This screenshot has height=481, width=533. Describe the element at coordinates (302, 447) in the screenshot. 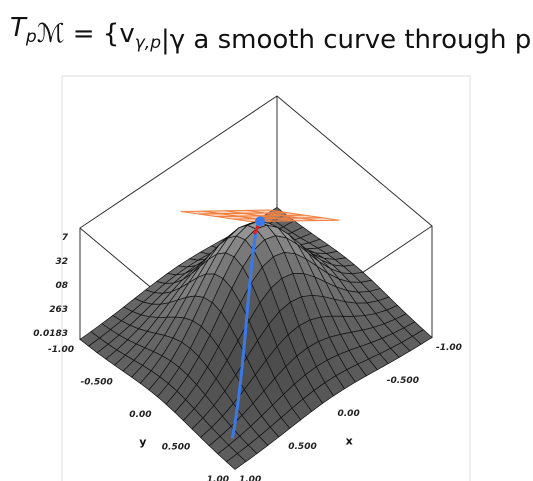

I see `x-tick-label: 0.500` at that location.